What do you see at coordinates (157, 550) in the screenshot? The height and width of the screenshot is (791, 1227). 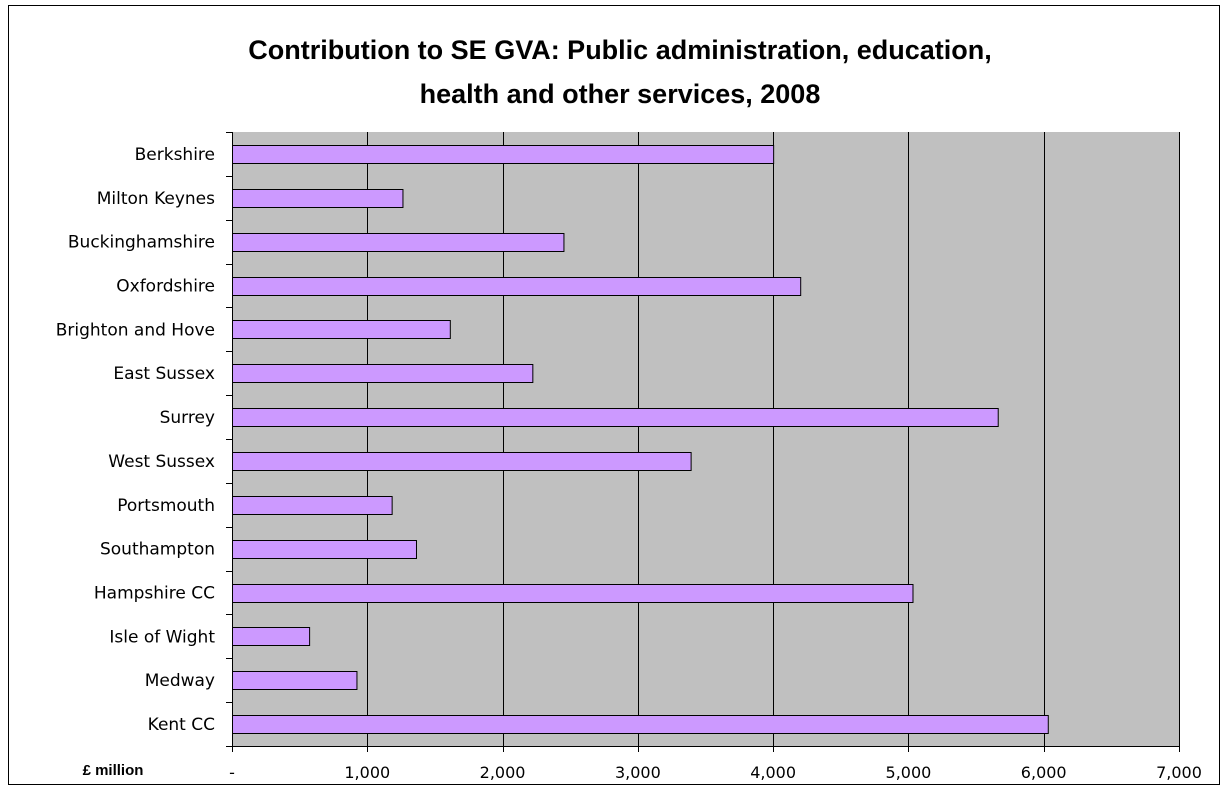 I see `category-label: Southampton` at bounding box center [157, 550].